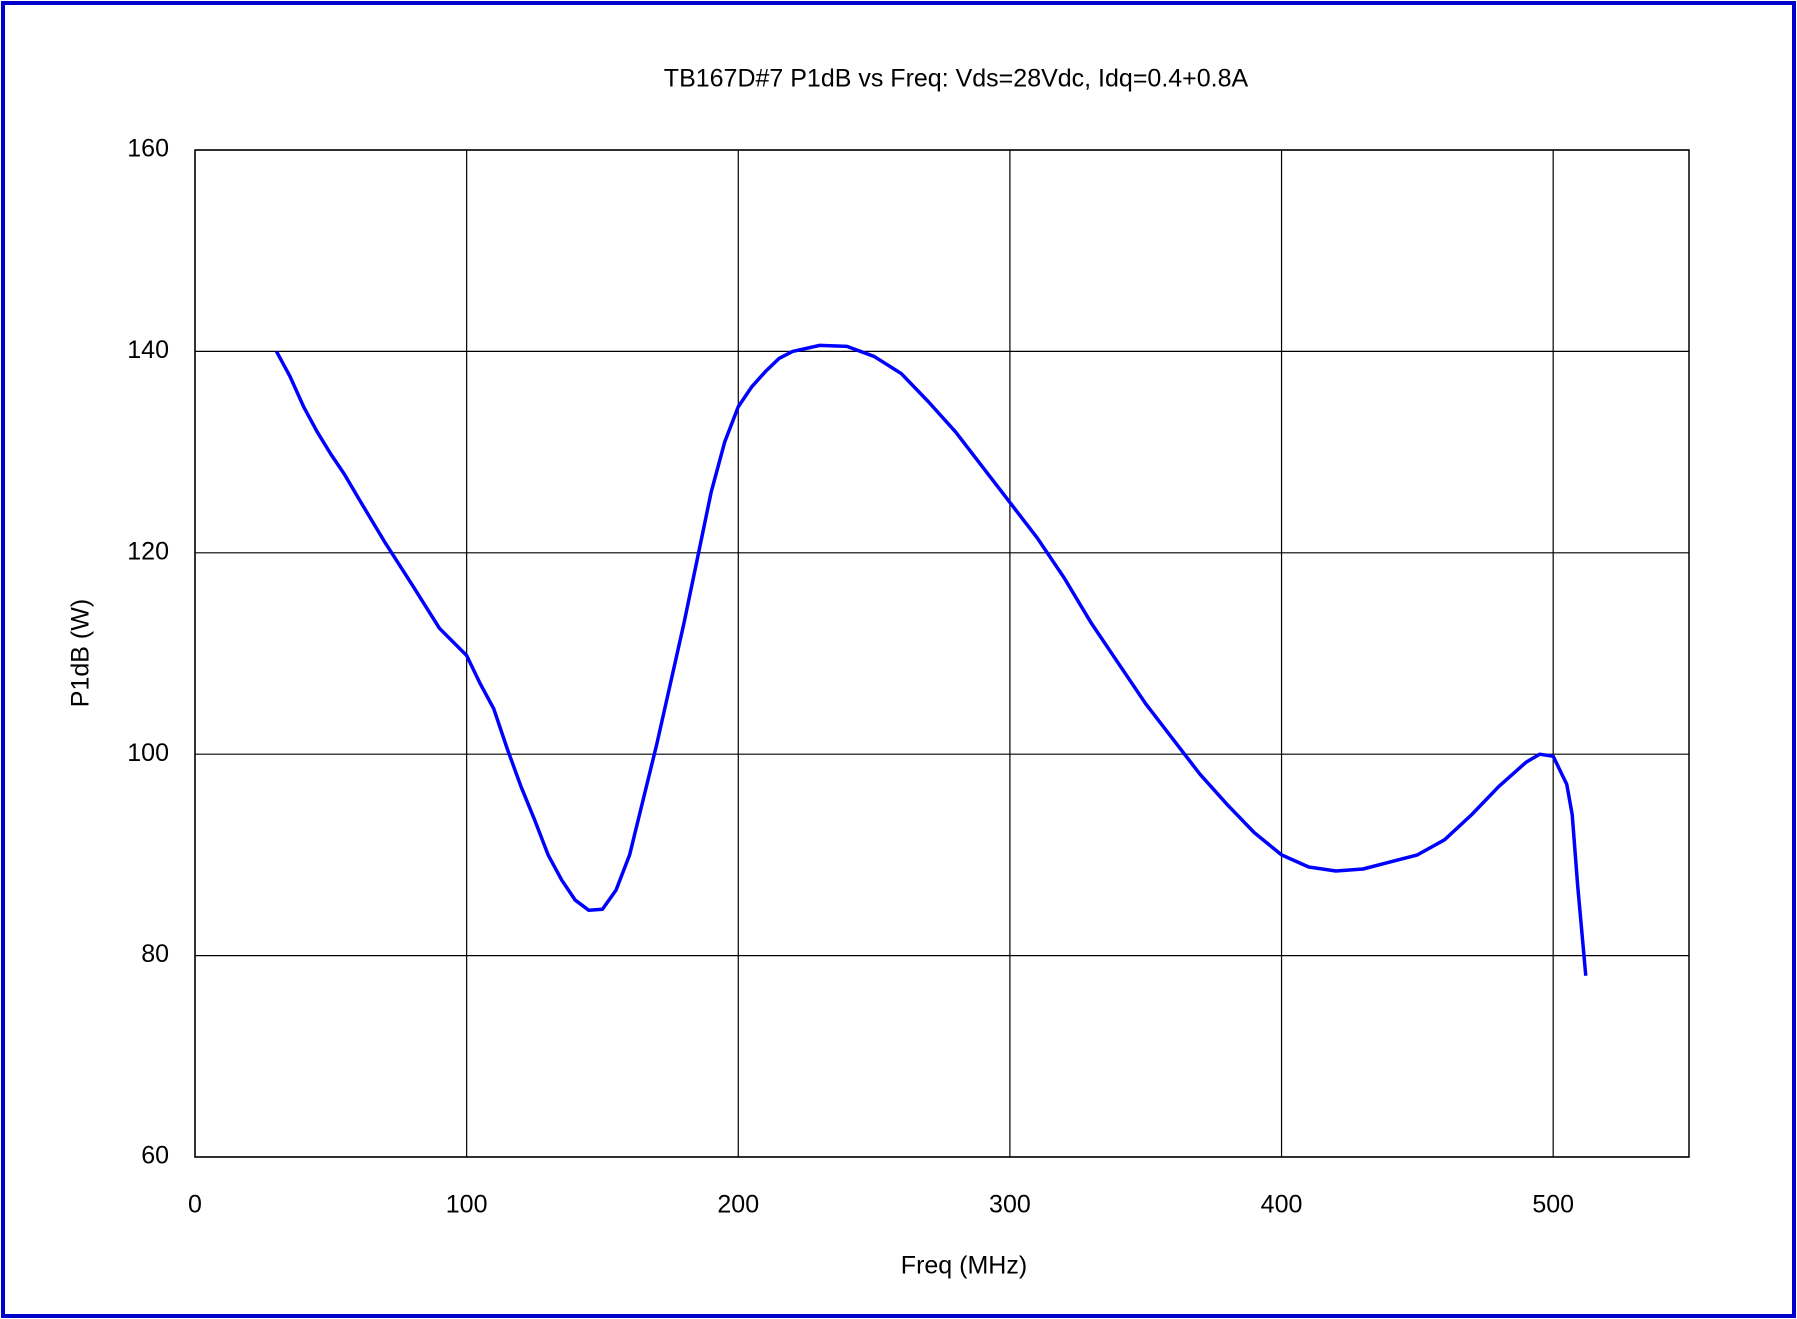  Describe the element at coordinates (148, 149) in the screenshot. I see `y-tick-label: 160` at that location.